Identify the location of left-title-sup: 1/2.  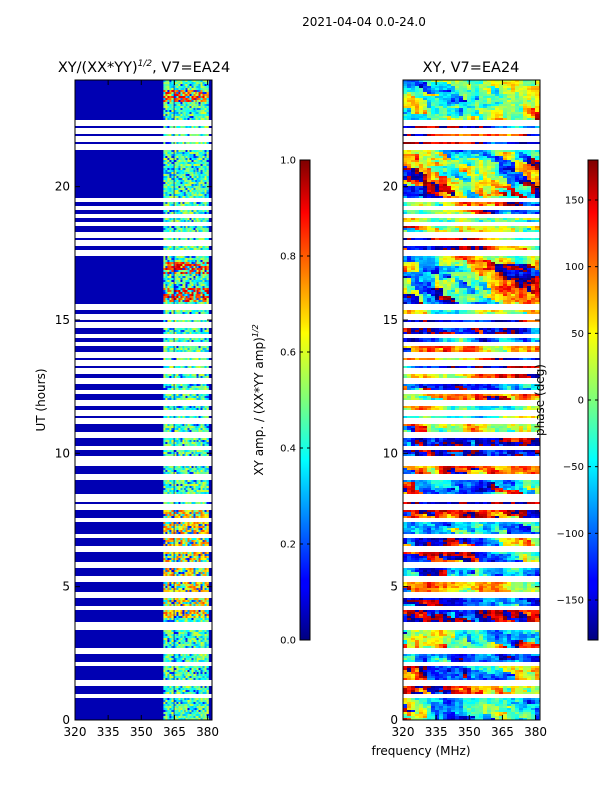
(145, 64).